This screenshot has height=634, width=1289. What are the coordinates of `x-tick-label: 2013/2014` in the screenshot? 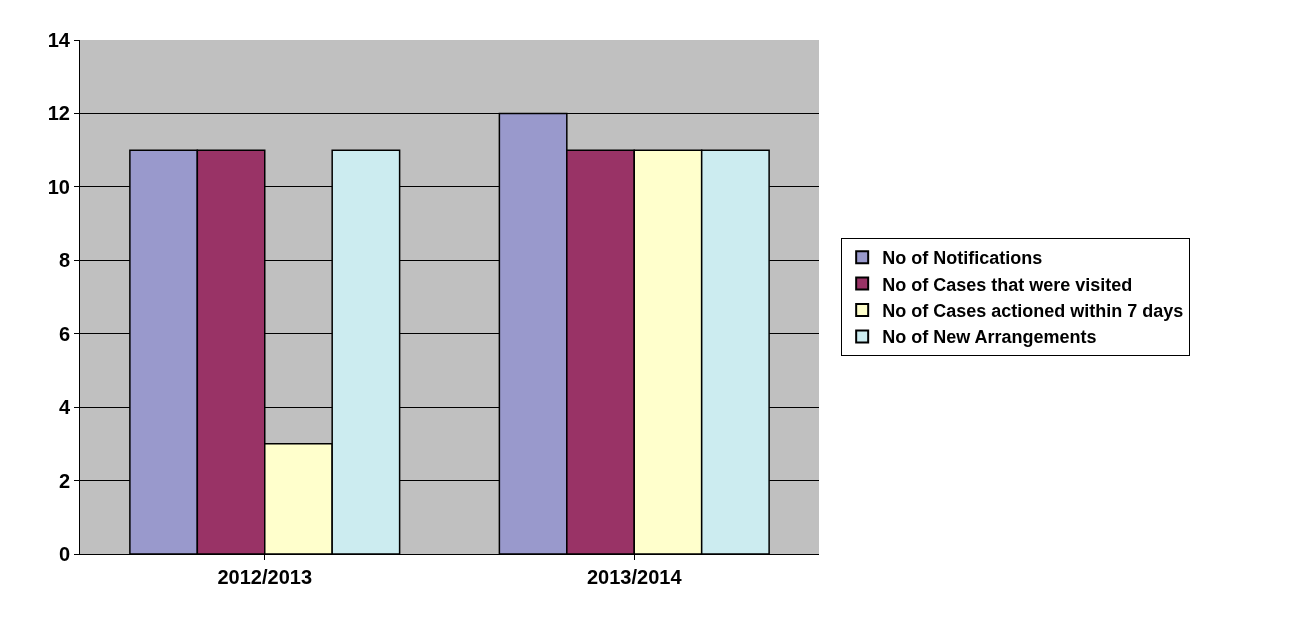 It's located at (634, 577).